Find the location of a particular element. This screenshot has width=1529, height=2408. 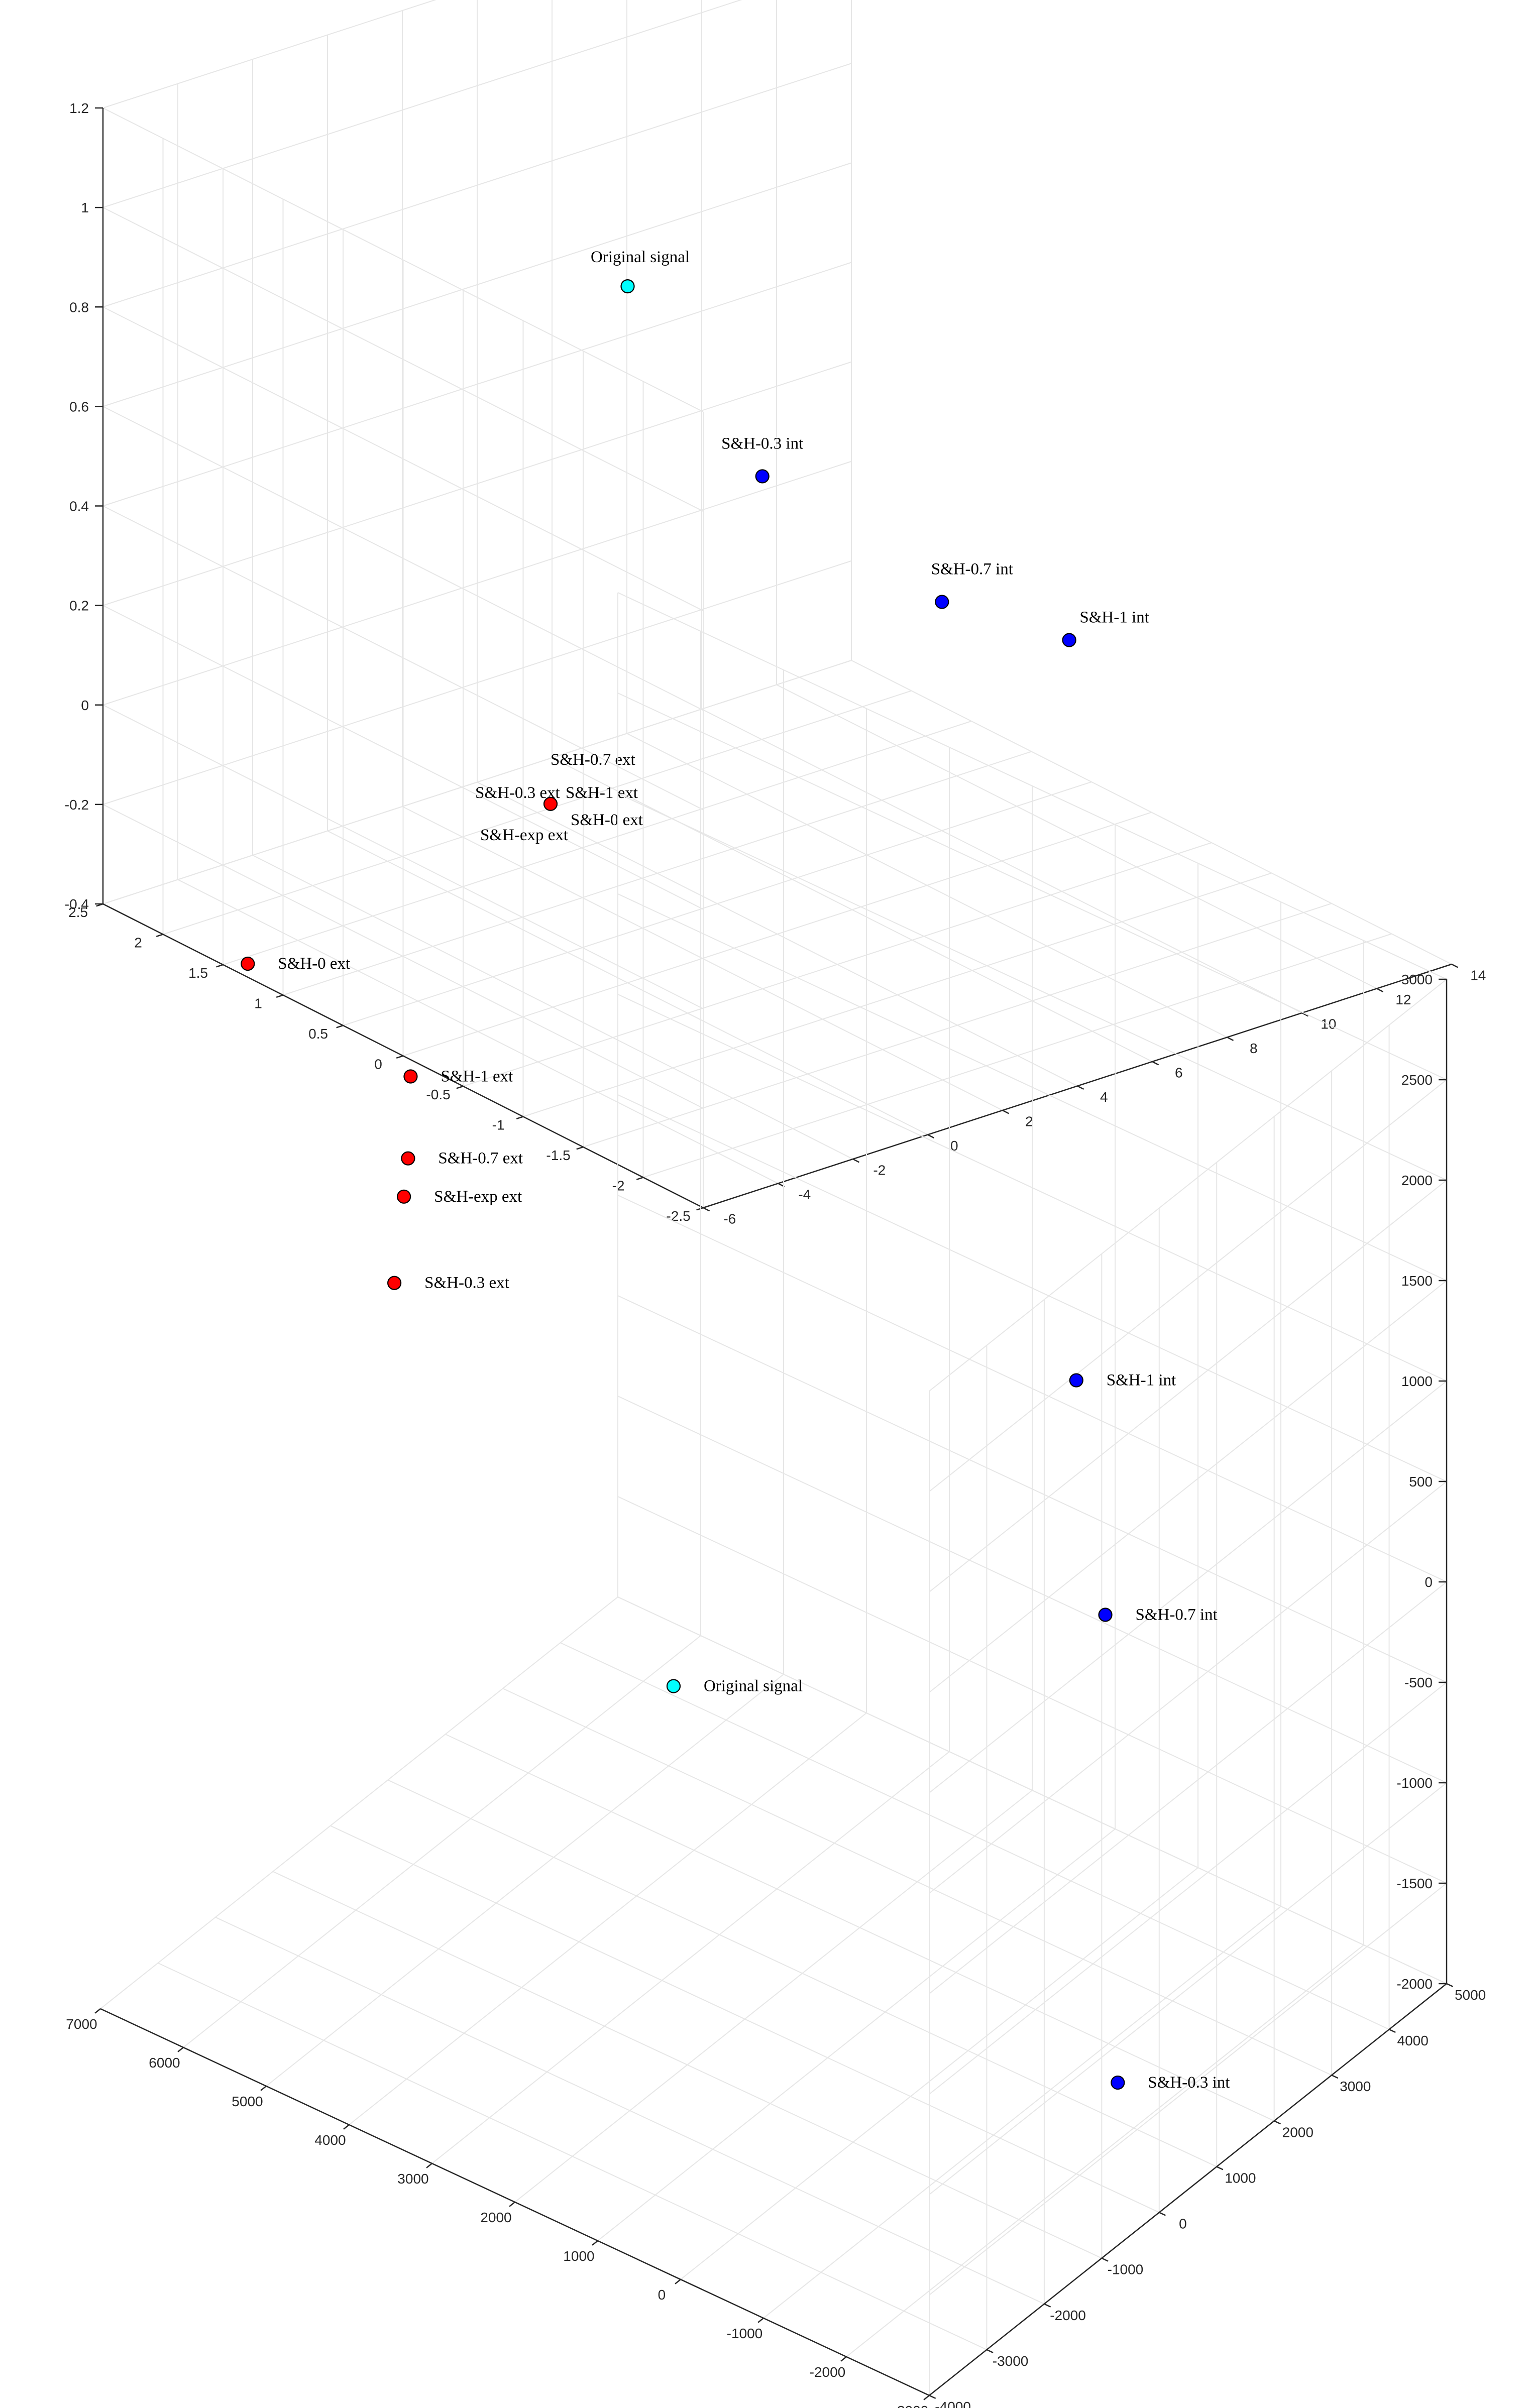

y-tick-label: -3000 is located at coordinates (1011, 2361).